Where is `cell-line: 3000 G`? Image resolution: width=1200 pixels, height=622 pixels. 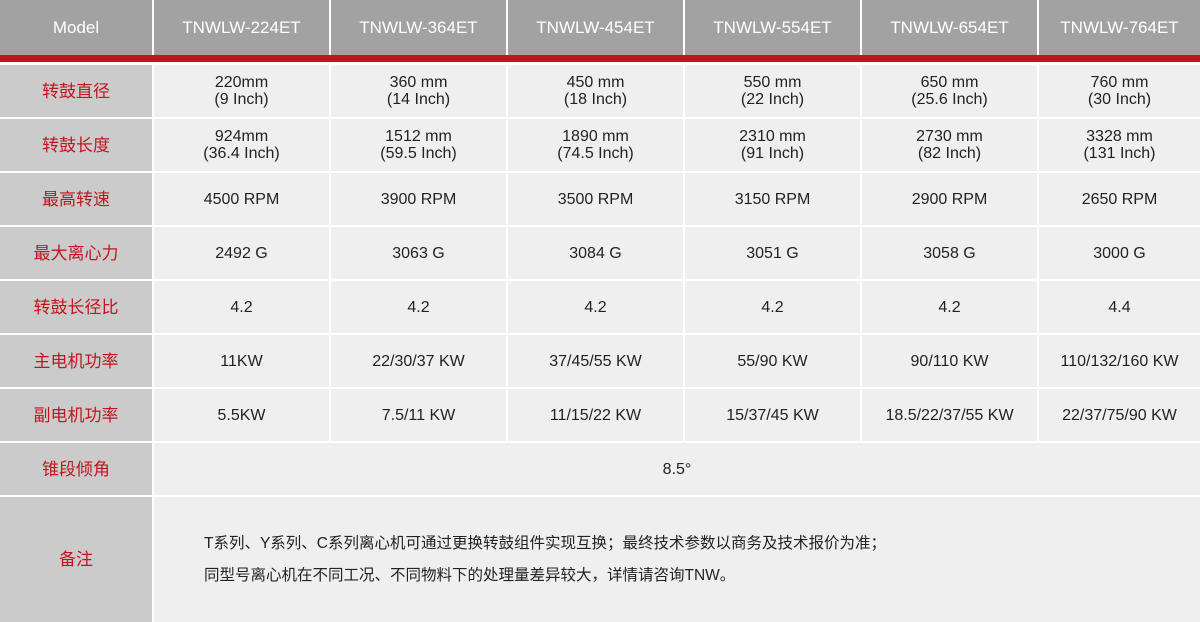
cell-line: 3000 G is located at coordinates (1119, 253).